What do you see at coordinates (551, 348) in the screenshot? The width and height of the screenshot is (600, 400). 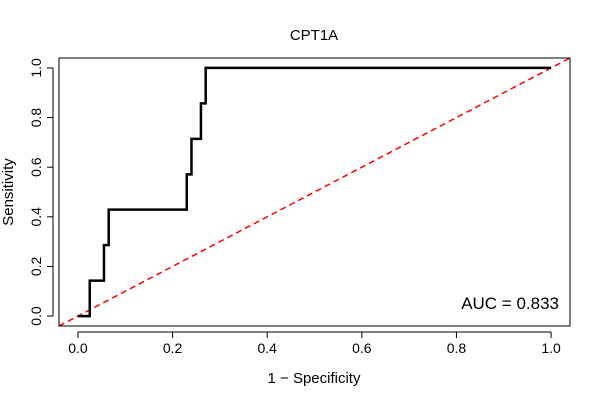 I see `x-tick-label: 1.0` at bounding box center [551, 348].